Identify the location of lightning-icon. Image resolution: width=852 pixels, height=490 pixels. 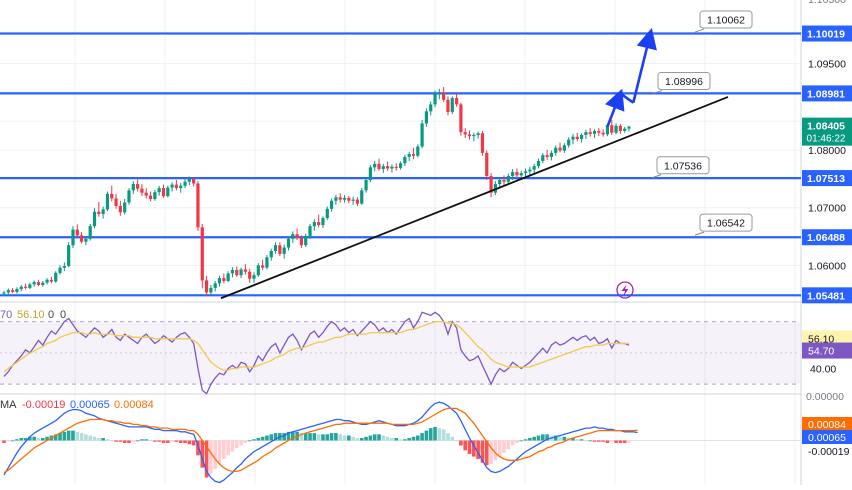
(625, 290).